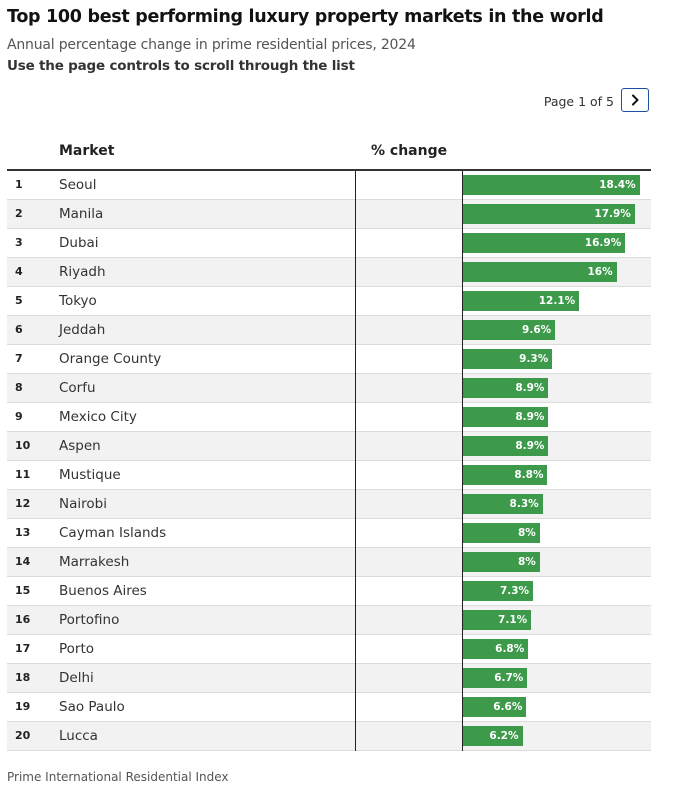  I want to click on change-bar: 9.3%, so click(508, 359).